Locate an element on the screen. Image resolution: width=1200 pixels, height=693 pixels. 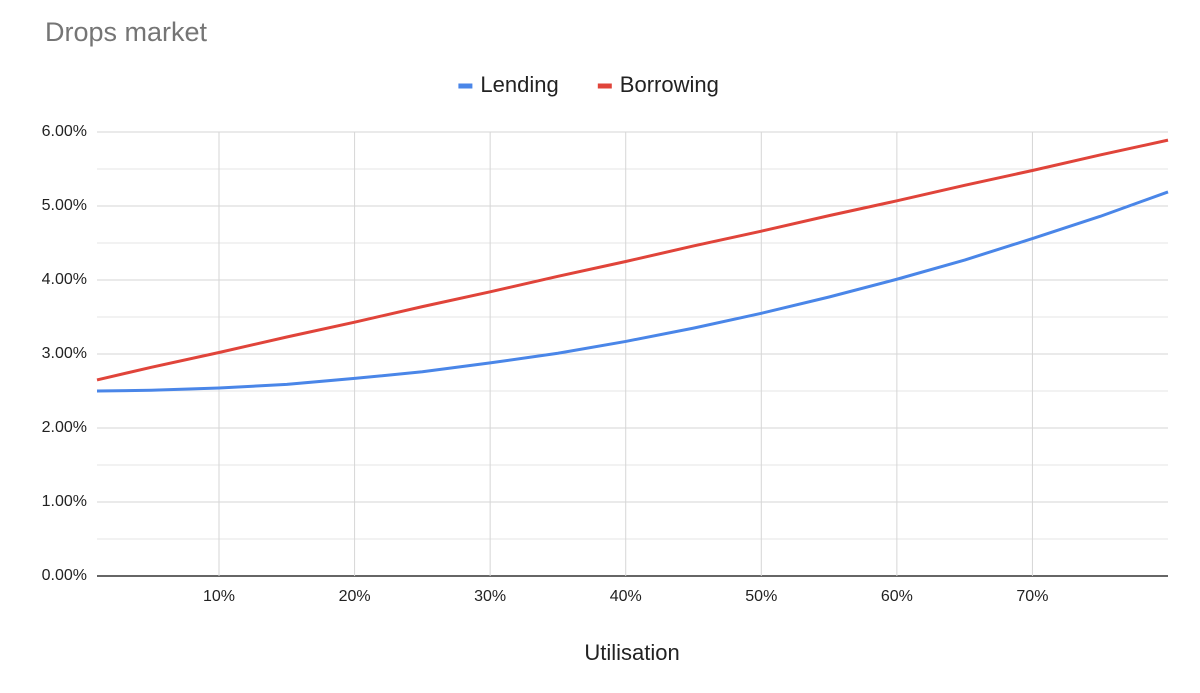
x-tick-label: 40% is located at coordinates (626, 596).